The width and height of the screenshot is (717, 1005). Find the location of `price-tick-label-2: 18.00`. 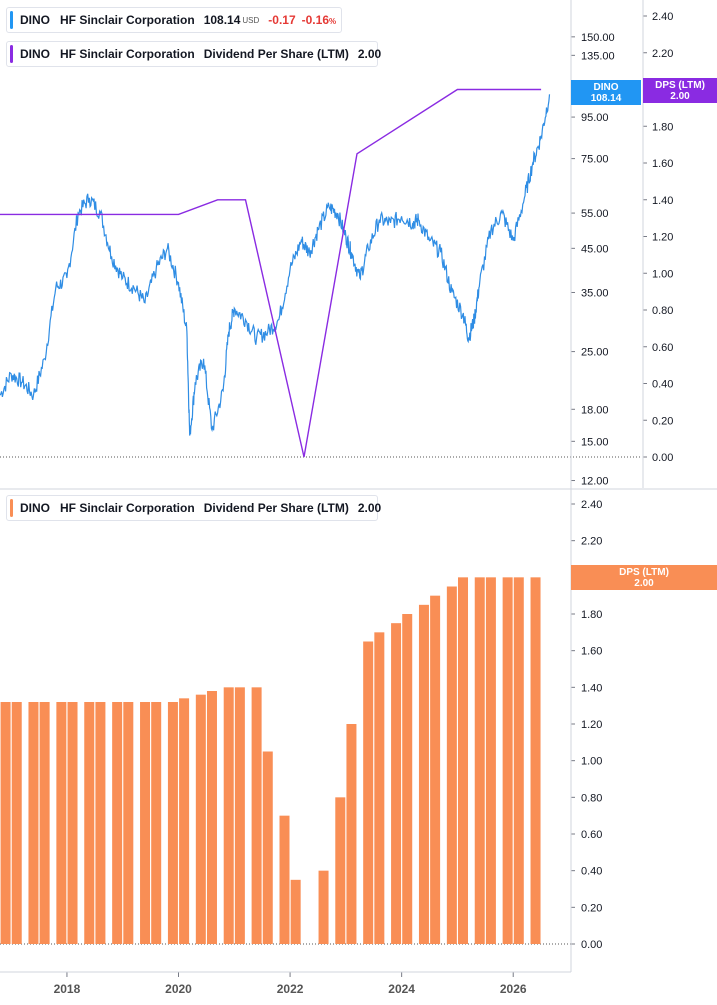

price-tick-label-2: 18.00 is located at coordinates (595, 410).